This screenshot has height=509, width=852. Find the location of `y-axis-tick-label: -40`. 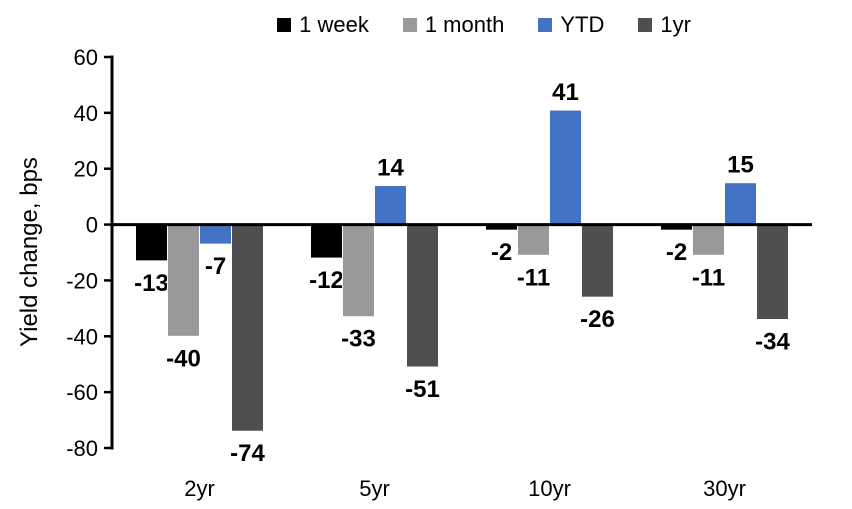

y-axis-tick-label: -40 is located at coordinates (82, 336).